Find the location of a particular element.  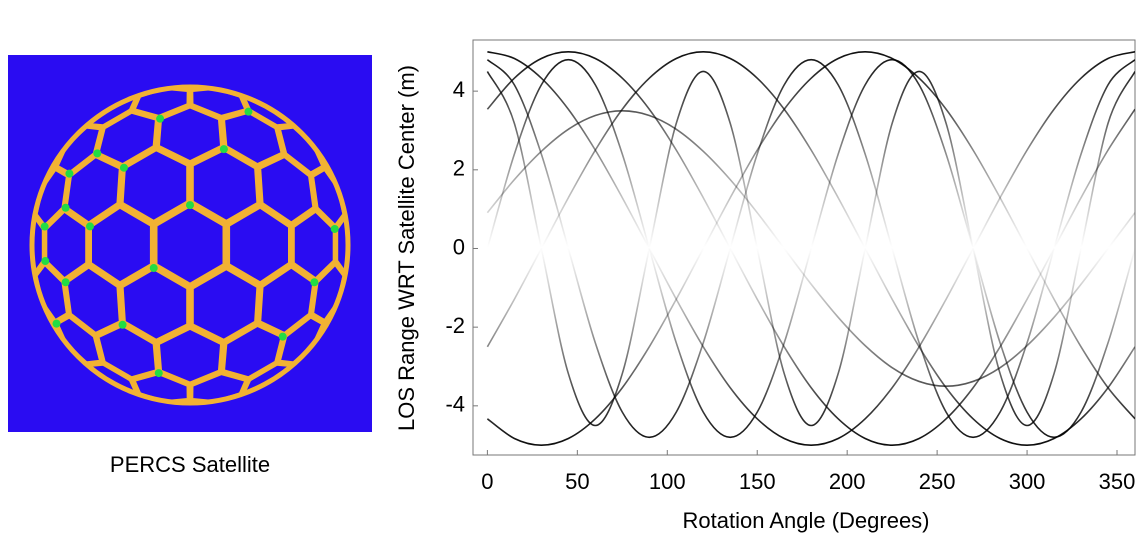

y-tick-label: -2 is located at coordinates (455, 325).